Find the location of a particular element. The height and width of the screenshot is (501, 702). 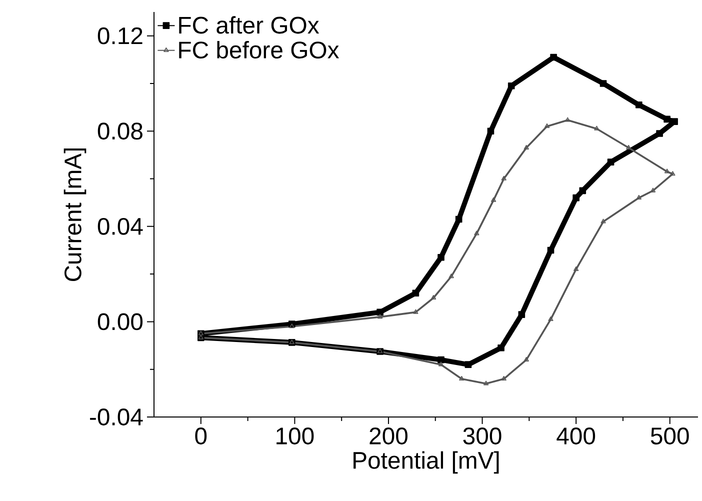

x-tick-label: 400 is located at coordinates (576, 436).